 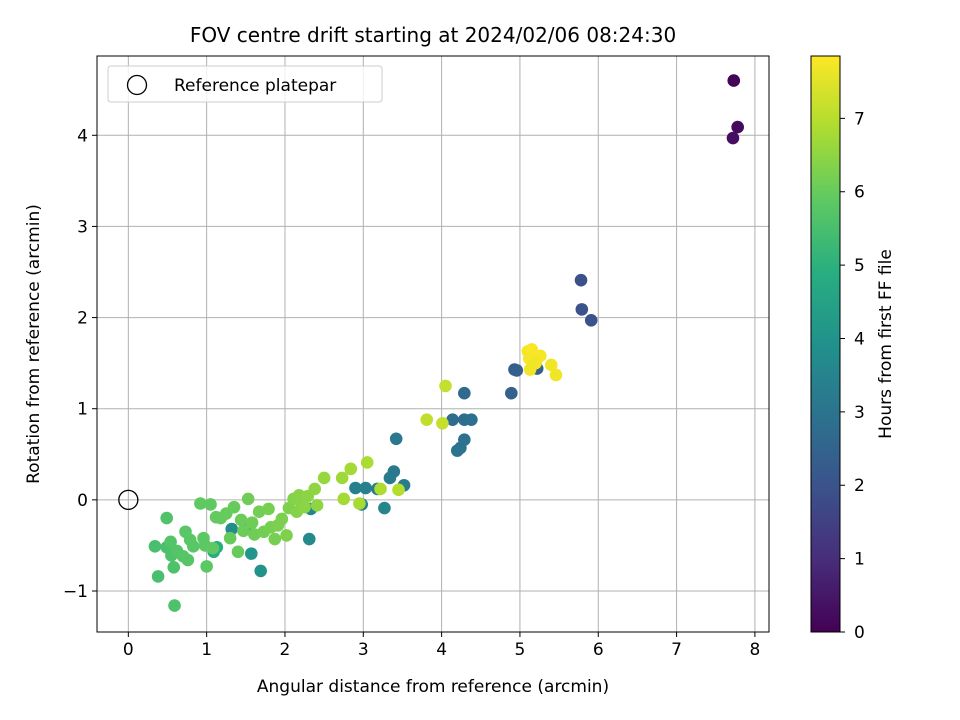 What do you see at coordinates (676, 650) in the screenshot?
I see `x-tick-label: 7` at bounding box center [676, 650].